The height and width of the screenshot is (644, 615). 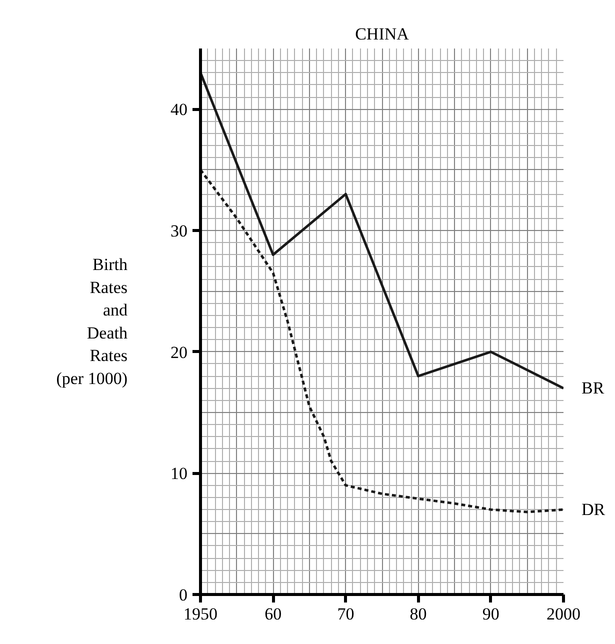 What do you see at coordinates (201, 614) in the screenshot?
I see `x-tick-label: 1950` at bounding box center [201, 614].